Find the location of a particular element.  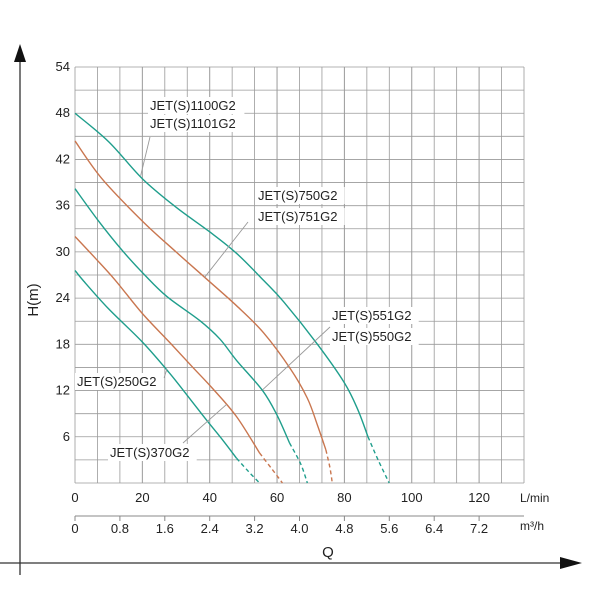

y-axis-label: H(m) is located at coordinates (33, 299).